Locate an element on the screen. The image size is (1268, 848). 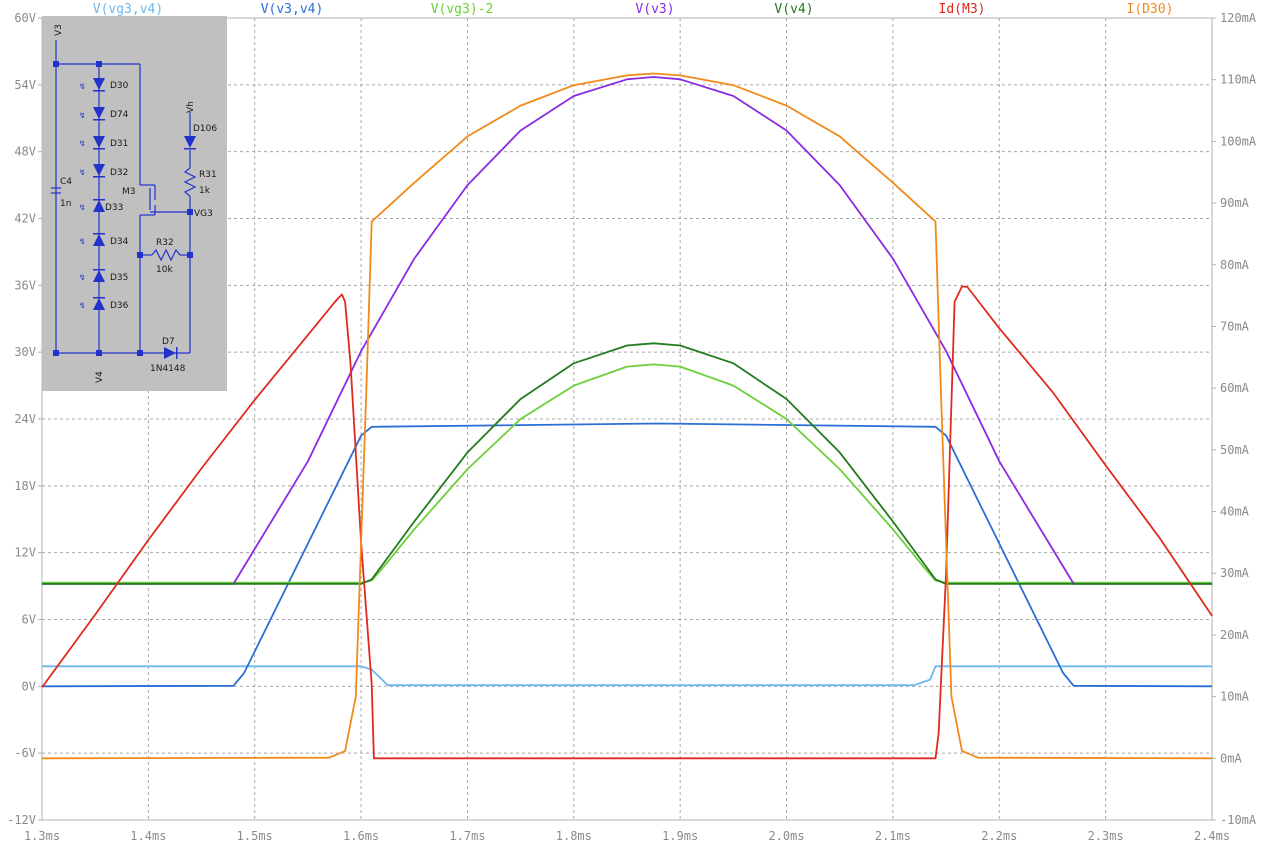
y-right-tick-label: 90mA is located at coordinates (1235, 203).